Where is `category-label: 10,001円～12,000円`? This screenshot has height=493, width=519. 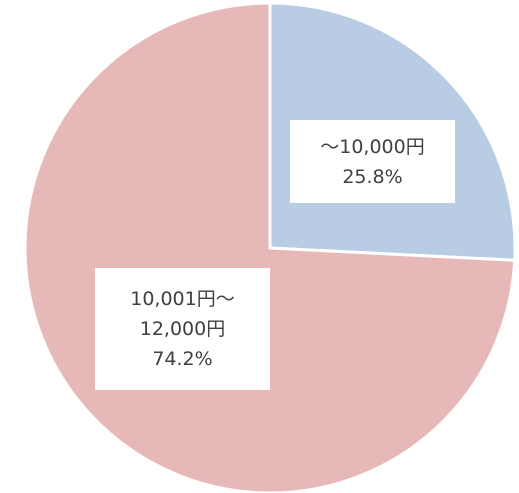 category-label: 10,001円～12,000円 is located at coordinates (182, 314).